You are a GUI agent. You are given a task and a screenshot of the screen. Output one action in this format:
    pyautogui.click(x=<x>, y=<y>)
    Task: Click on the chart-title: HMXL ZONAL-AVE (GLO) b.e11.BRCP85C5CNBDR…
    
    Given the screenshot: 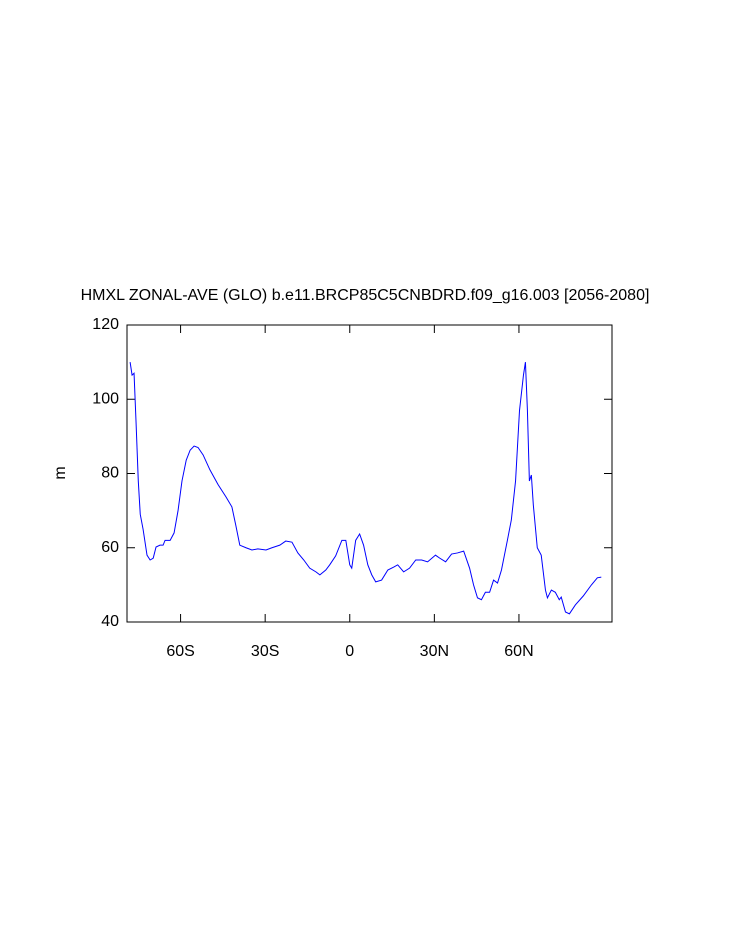 What is the action you would take?
    pyautogui.click(x=365, y=295)
    